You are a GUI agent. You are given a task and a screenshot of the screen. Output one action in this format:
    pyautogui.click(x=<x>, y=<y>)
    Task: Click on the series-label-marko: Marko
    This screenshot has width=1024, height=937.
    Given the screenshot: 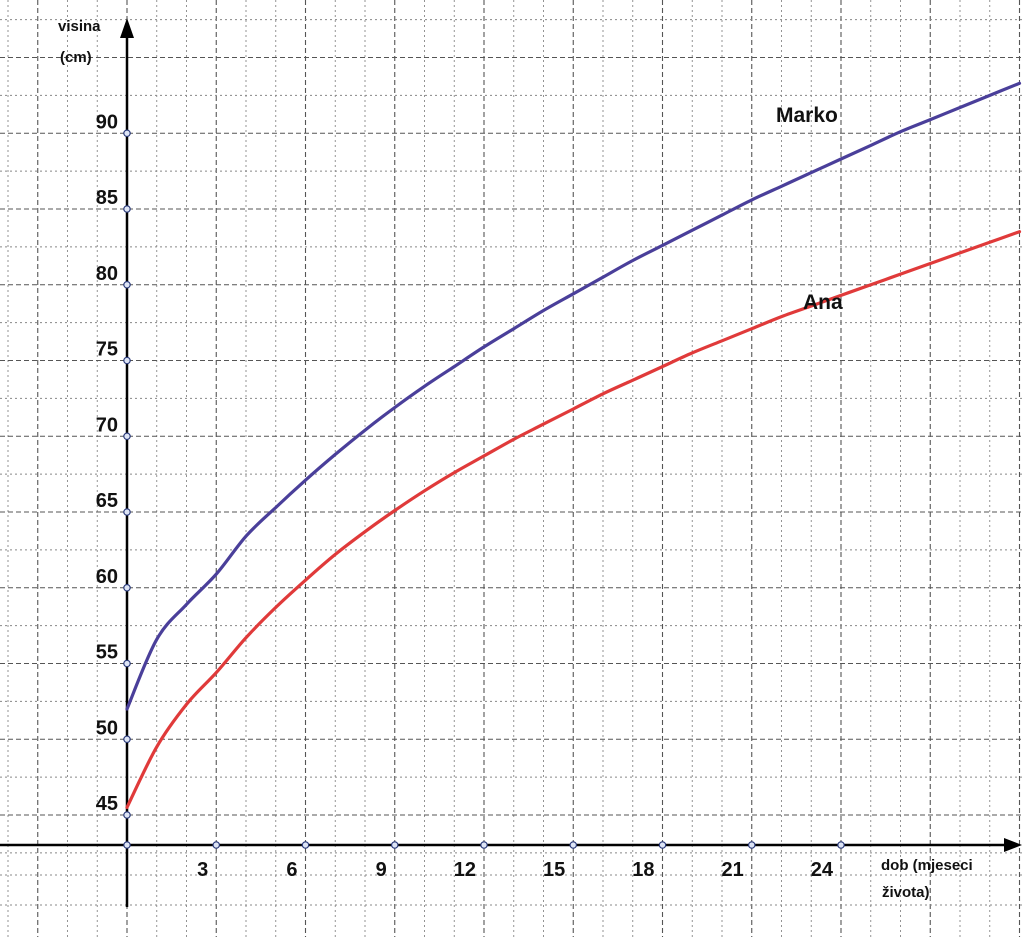 What is the action you would take?
    pyautogui.click(x=807, y=115)
    